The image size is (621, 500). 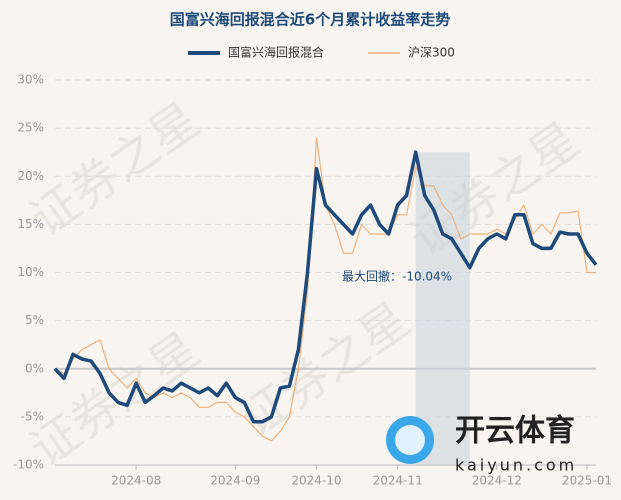 What do you see at coordinates (34, 368) in the screenshot?
I see `y-tick-label: 0%` at bounding box center [34, 368].